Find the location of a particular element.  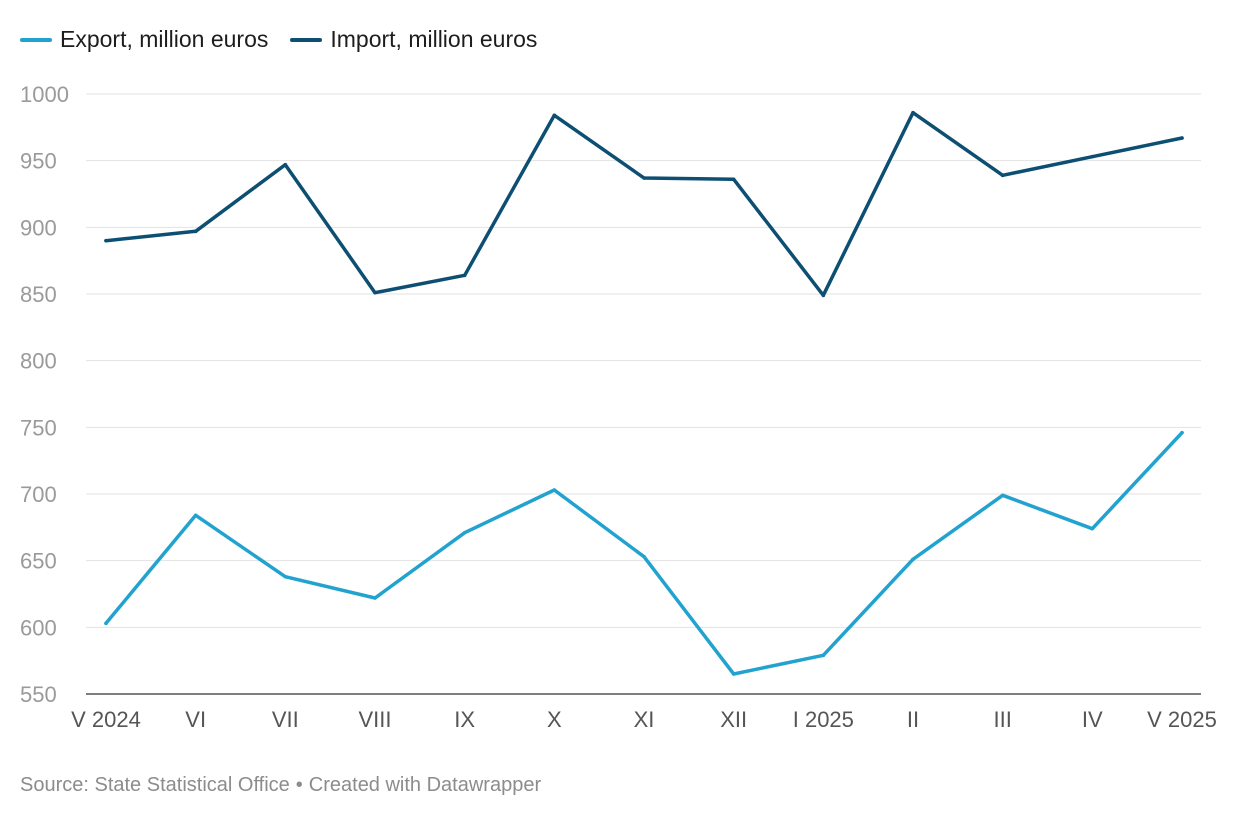

y-tick-label: 900 is located at coordinates (38, 227).